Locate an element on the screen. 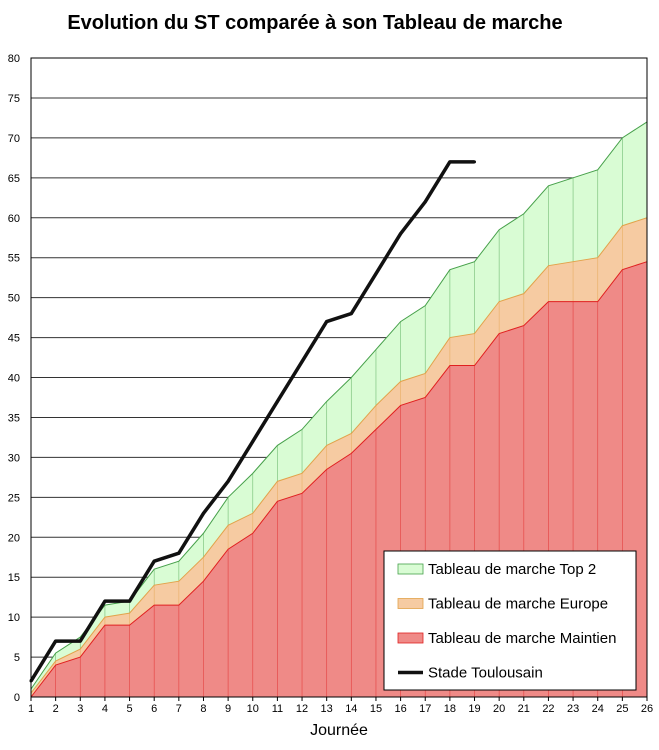 Image resolution: width=659 pixels, height=750 pixels. y-tick-label: 15 is located at coordinates (14, 578).